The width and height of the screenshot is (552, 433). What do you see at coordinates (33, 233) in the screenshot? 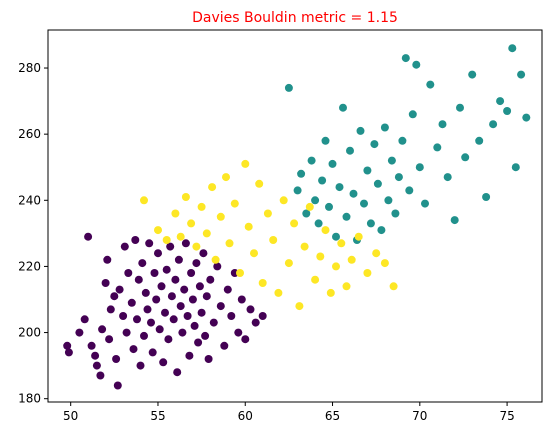
I see `y-axis: 180 200 220 240 260 280` at bounding box center [33, 233].